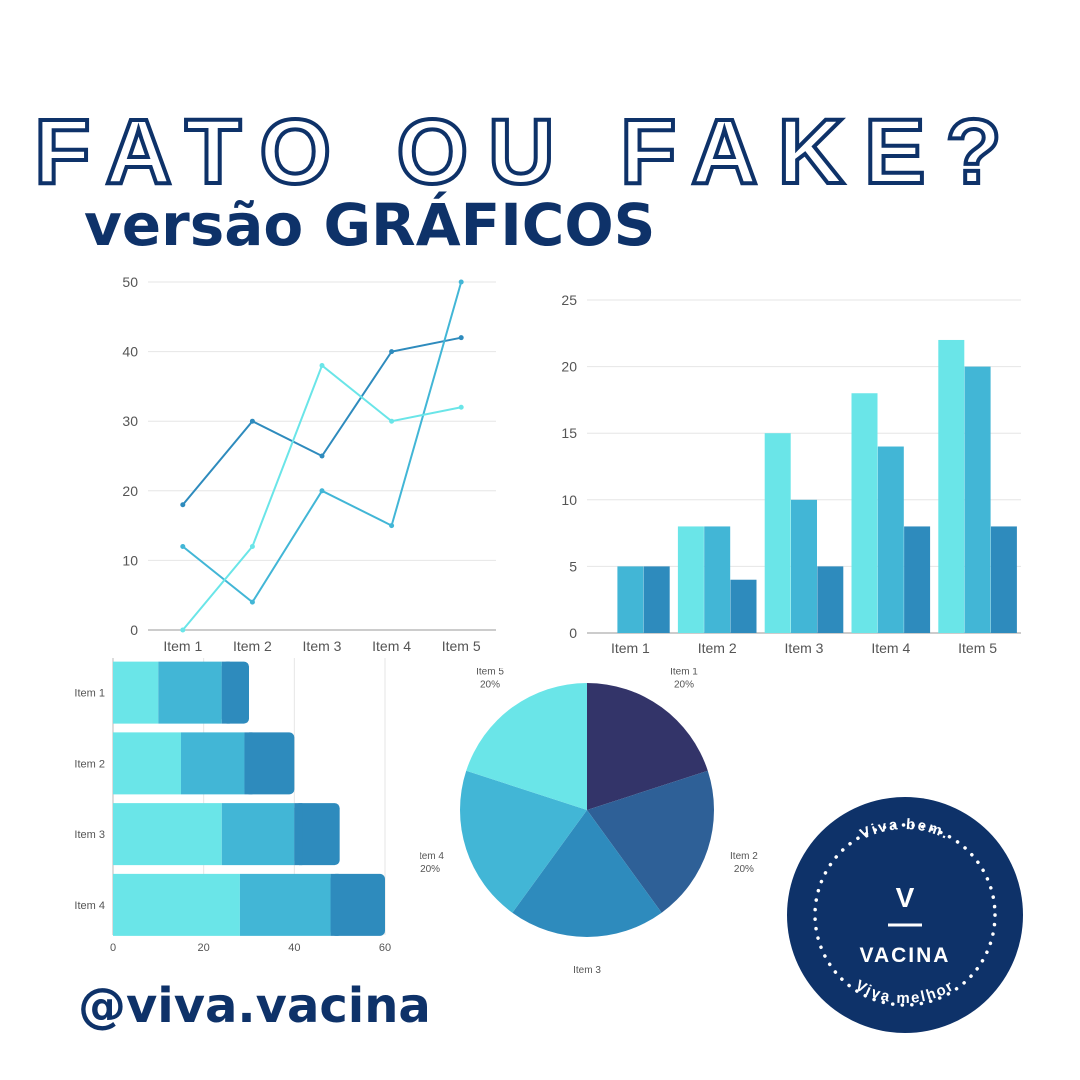  What do you see at coordinates (587, 970) in the screenshot?
I see `slice-label: Item 3` at bounding box center [587, 970].